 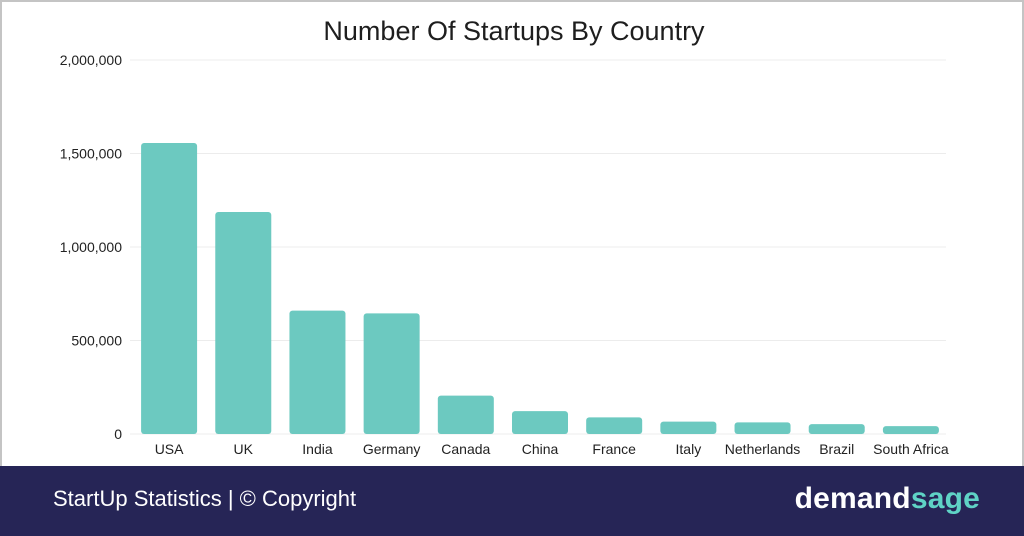 I want to click on brand-logo-part1: demand, so click(x=852, y=498).